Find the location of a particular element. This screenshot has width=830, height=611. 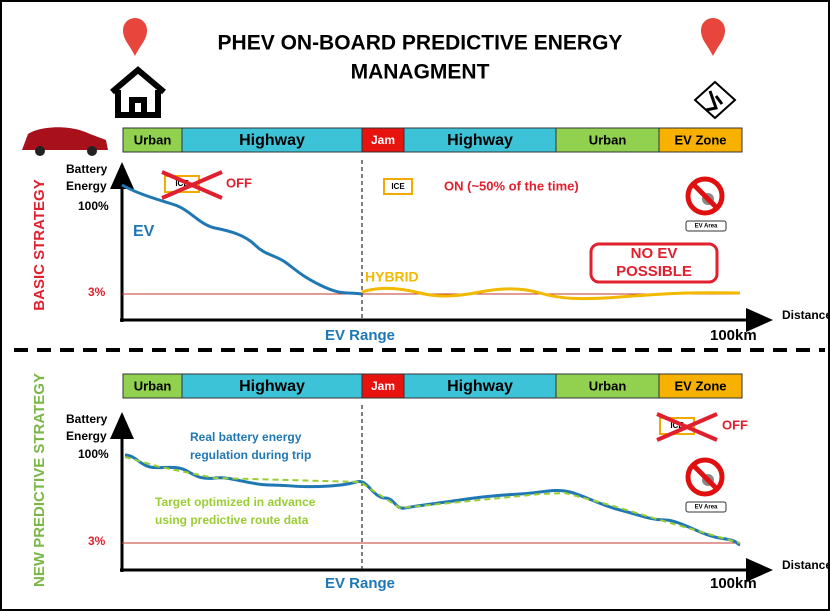

title: PHEV ON-BOARD PREDICTIVE ENERGY is located at coordinates (420, 43).